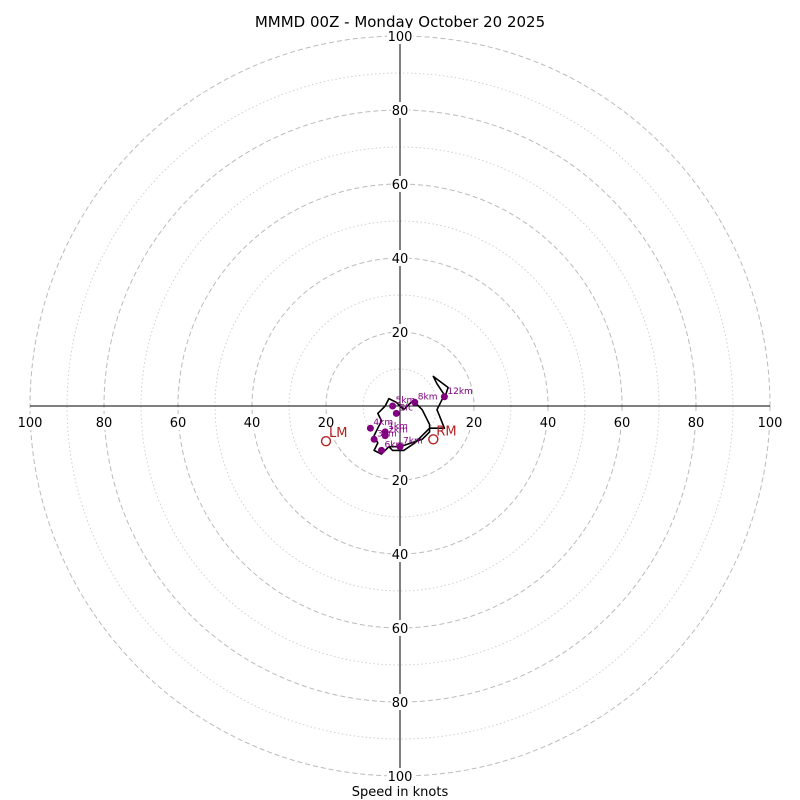 The image size is (800, 800). Describe the element at coordinates (381, 450) in the screenshot. I see `height-marker-6km` at that location.